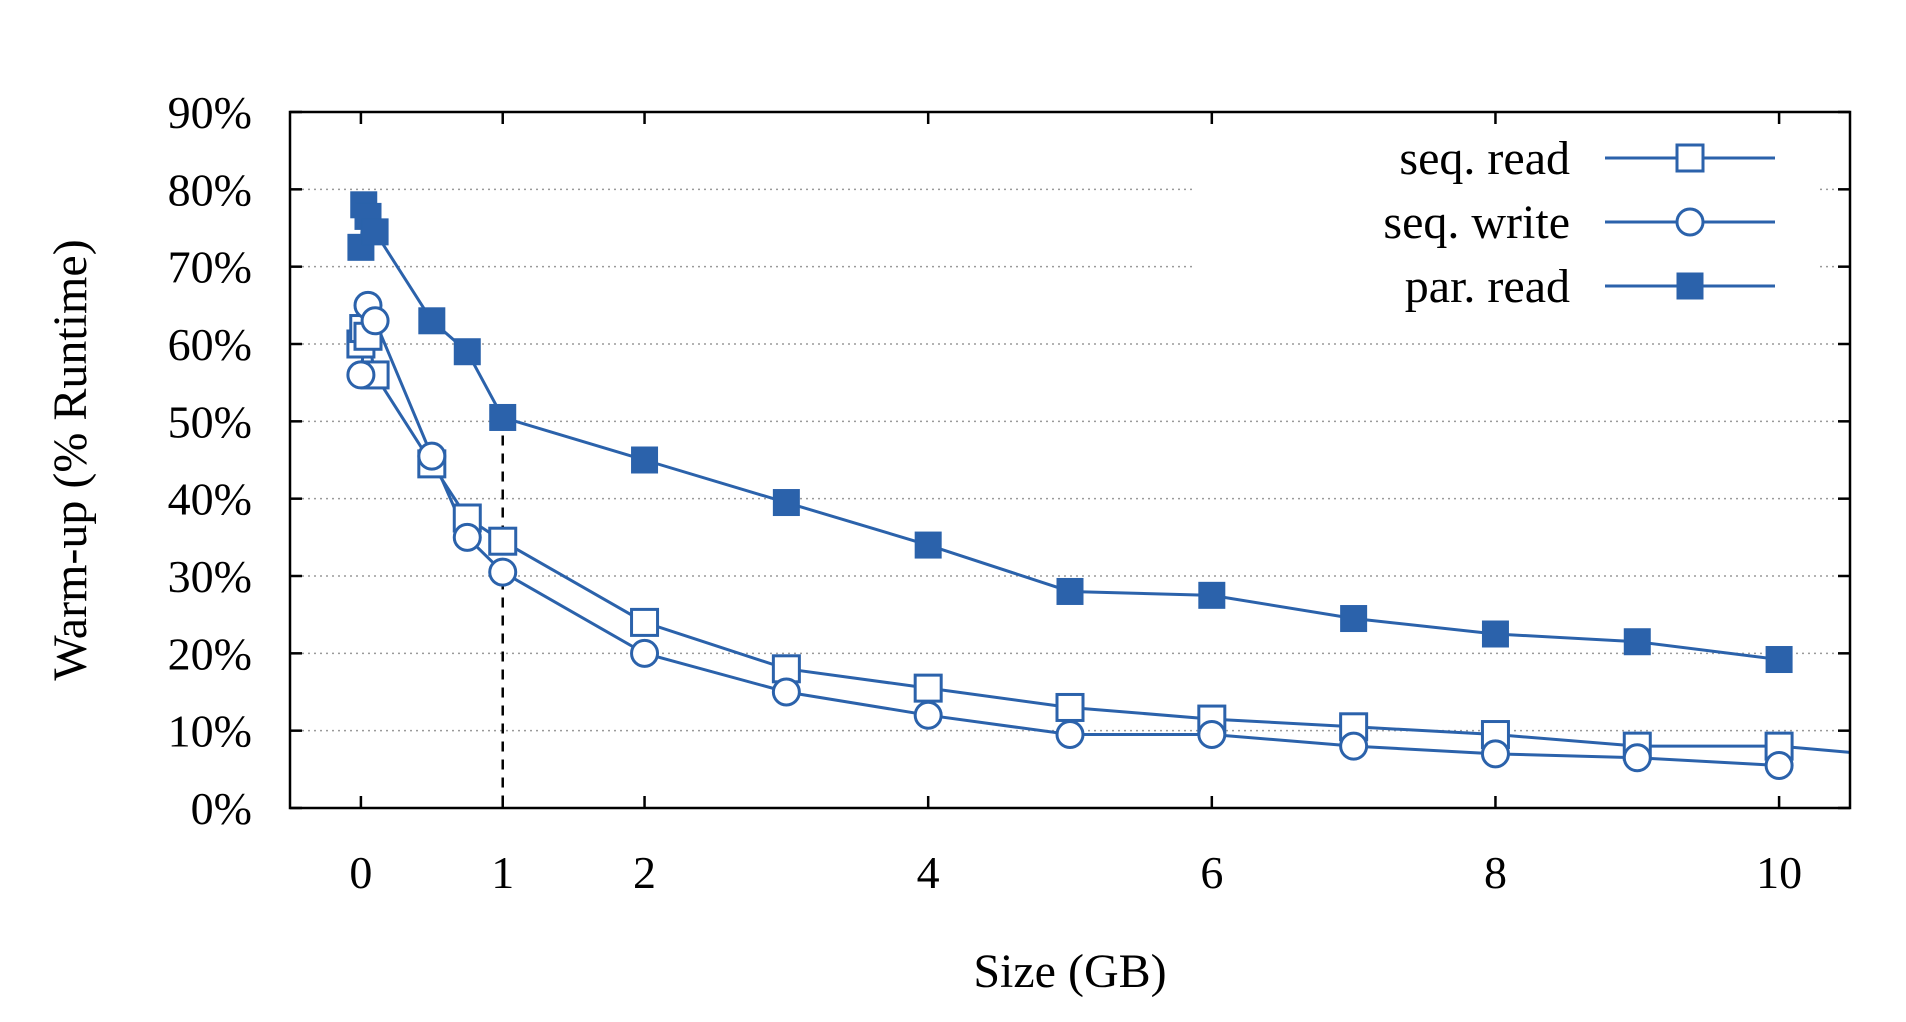  What do you see at coordinates (928, 872) in the screenshot?
I see `x-tick-label: 4` at bounding box center [928, 872].